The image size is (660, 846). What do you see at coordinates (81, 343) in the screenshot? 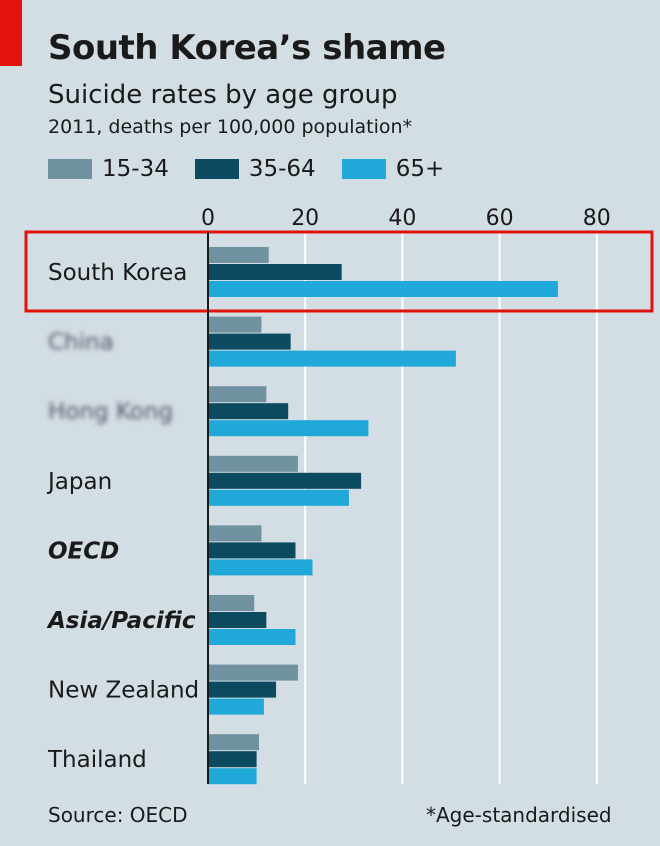
I see `category-label-china: China` at bounding box center [81, 343].